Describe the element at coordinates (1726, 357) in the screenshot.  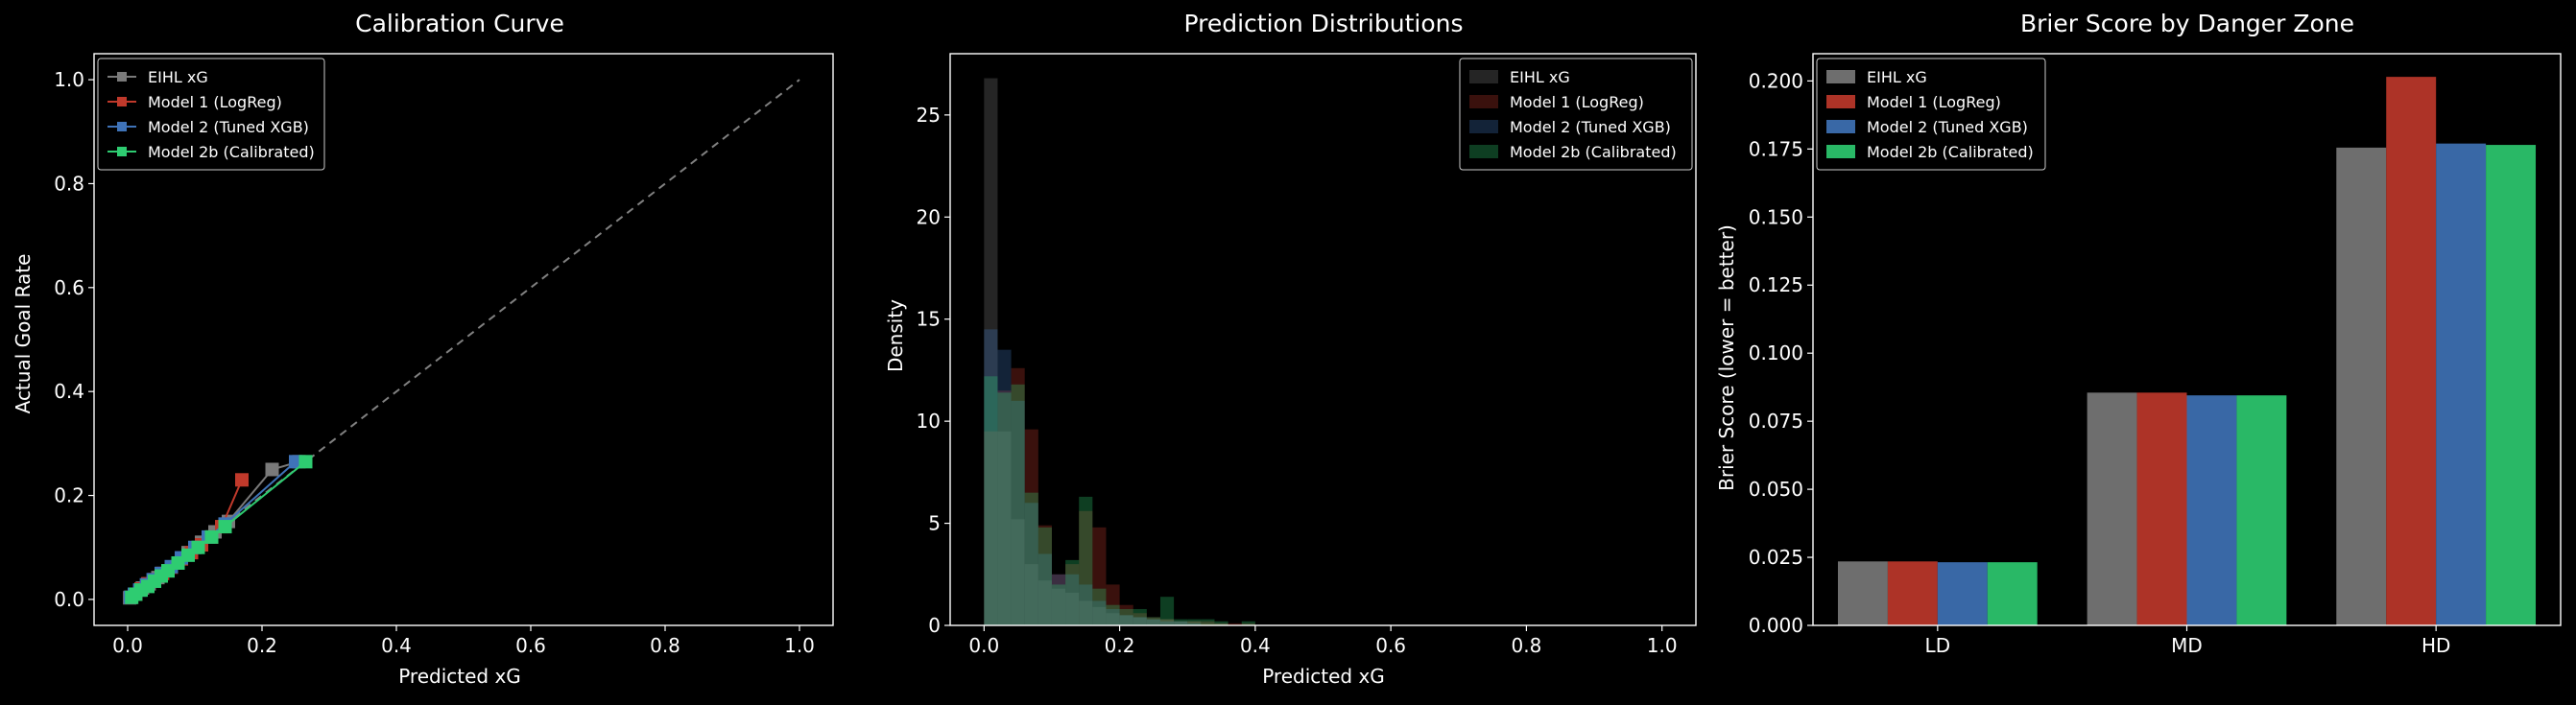
I see `brier-ylabel: Brier Score (lower = better)` at that location.